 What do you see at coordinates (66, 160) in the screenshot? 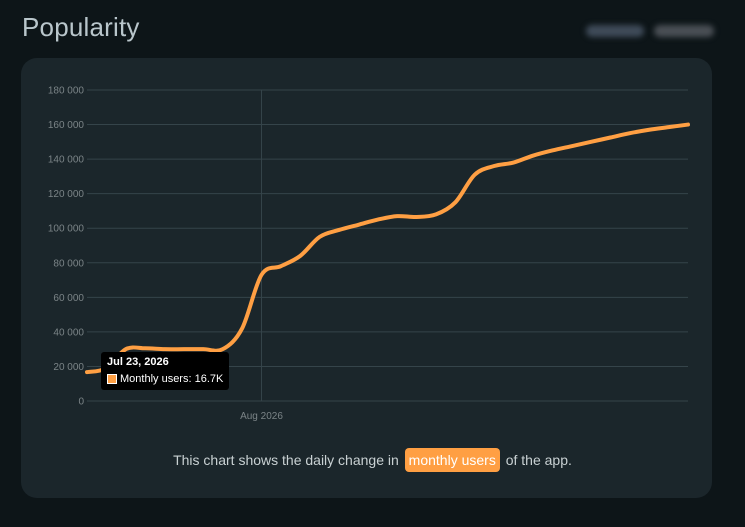
I see `y-tick-label: 140 000` at bounding box center [66, 160].